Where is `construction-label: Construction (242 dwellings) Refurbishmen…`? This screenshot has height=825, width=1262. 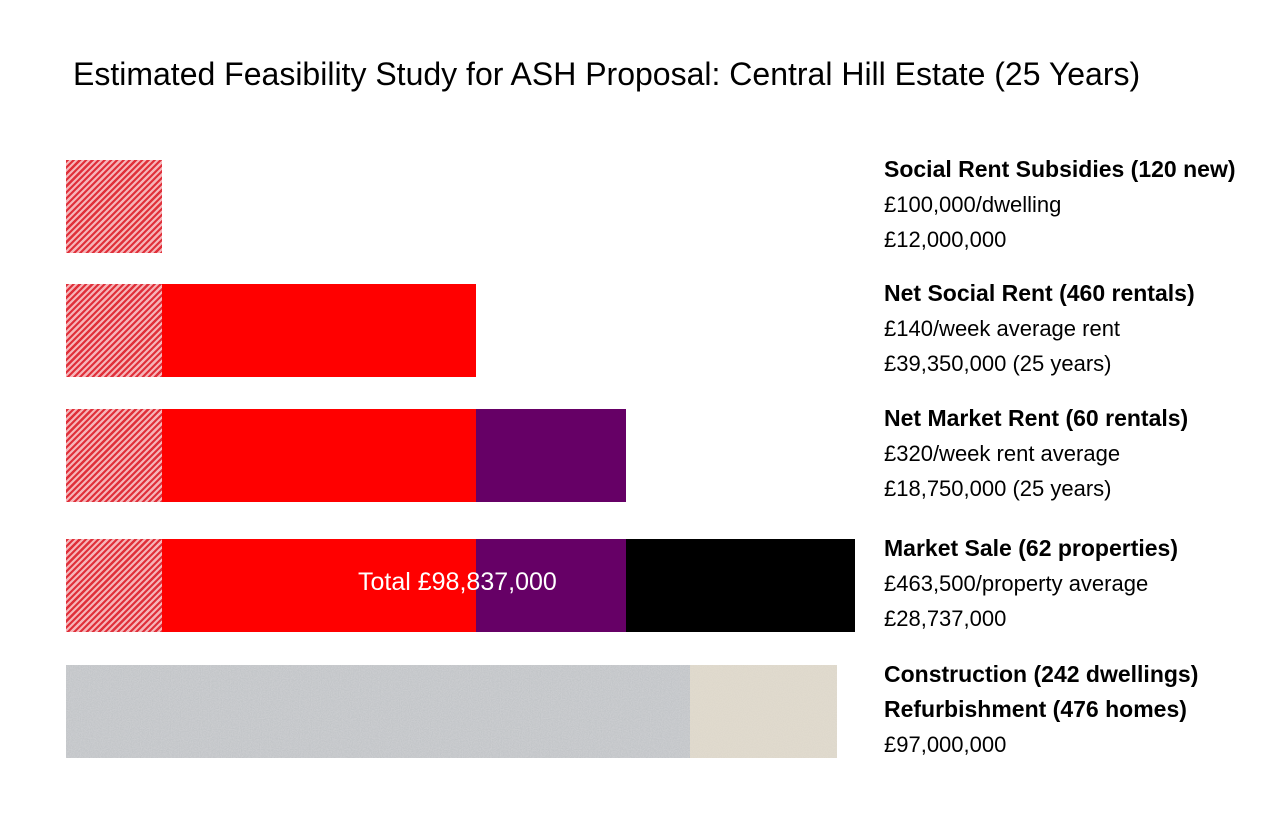 construction-label: Construction (242 dwellings) Refurbishmen… is located at coordinates (1041, 709).